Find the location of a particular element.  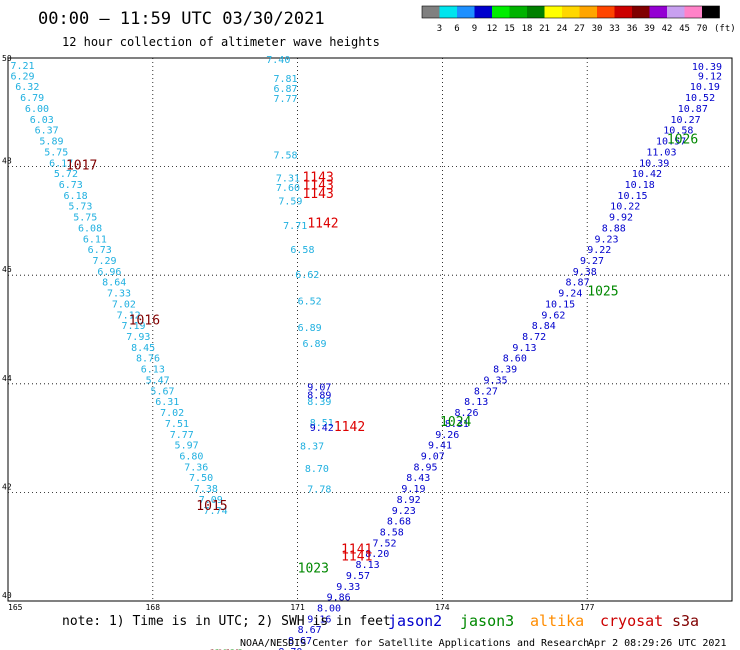

wave-height-label: 7.78 is located at coordinates (319, 490).